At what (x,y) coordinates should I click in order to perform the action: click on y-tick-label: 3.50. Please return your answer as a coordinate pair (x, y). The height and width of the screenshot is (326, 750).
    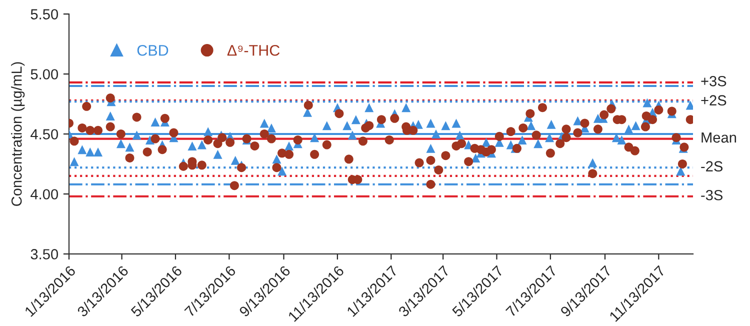
    Looking at the image, I should click on (44, 254).